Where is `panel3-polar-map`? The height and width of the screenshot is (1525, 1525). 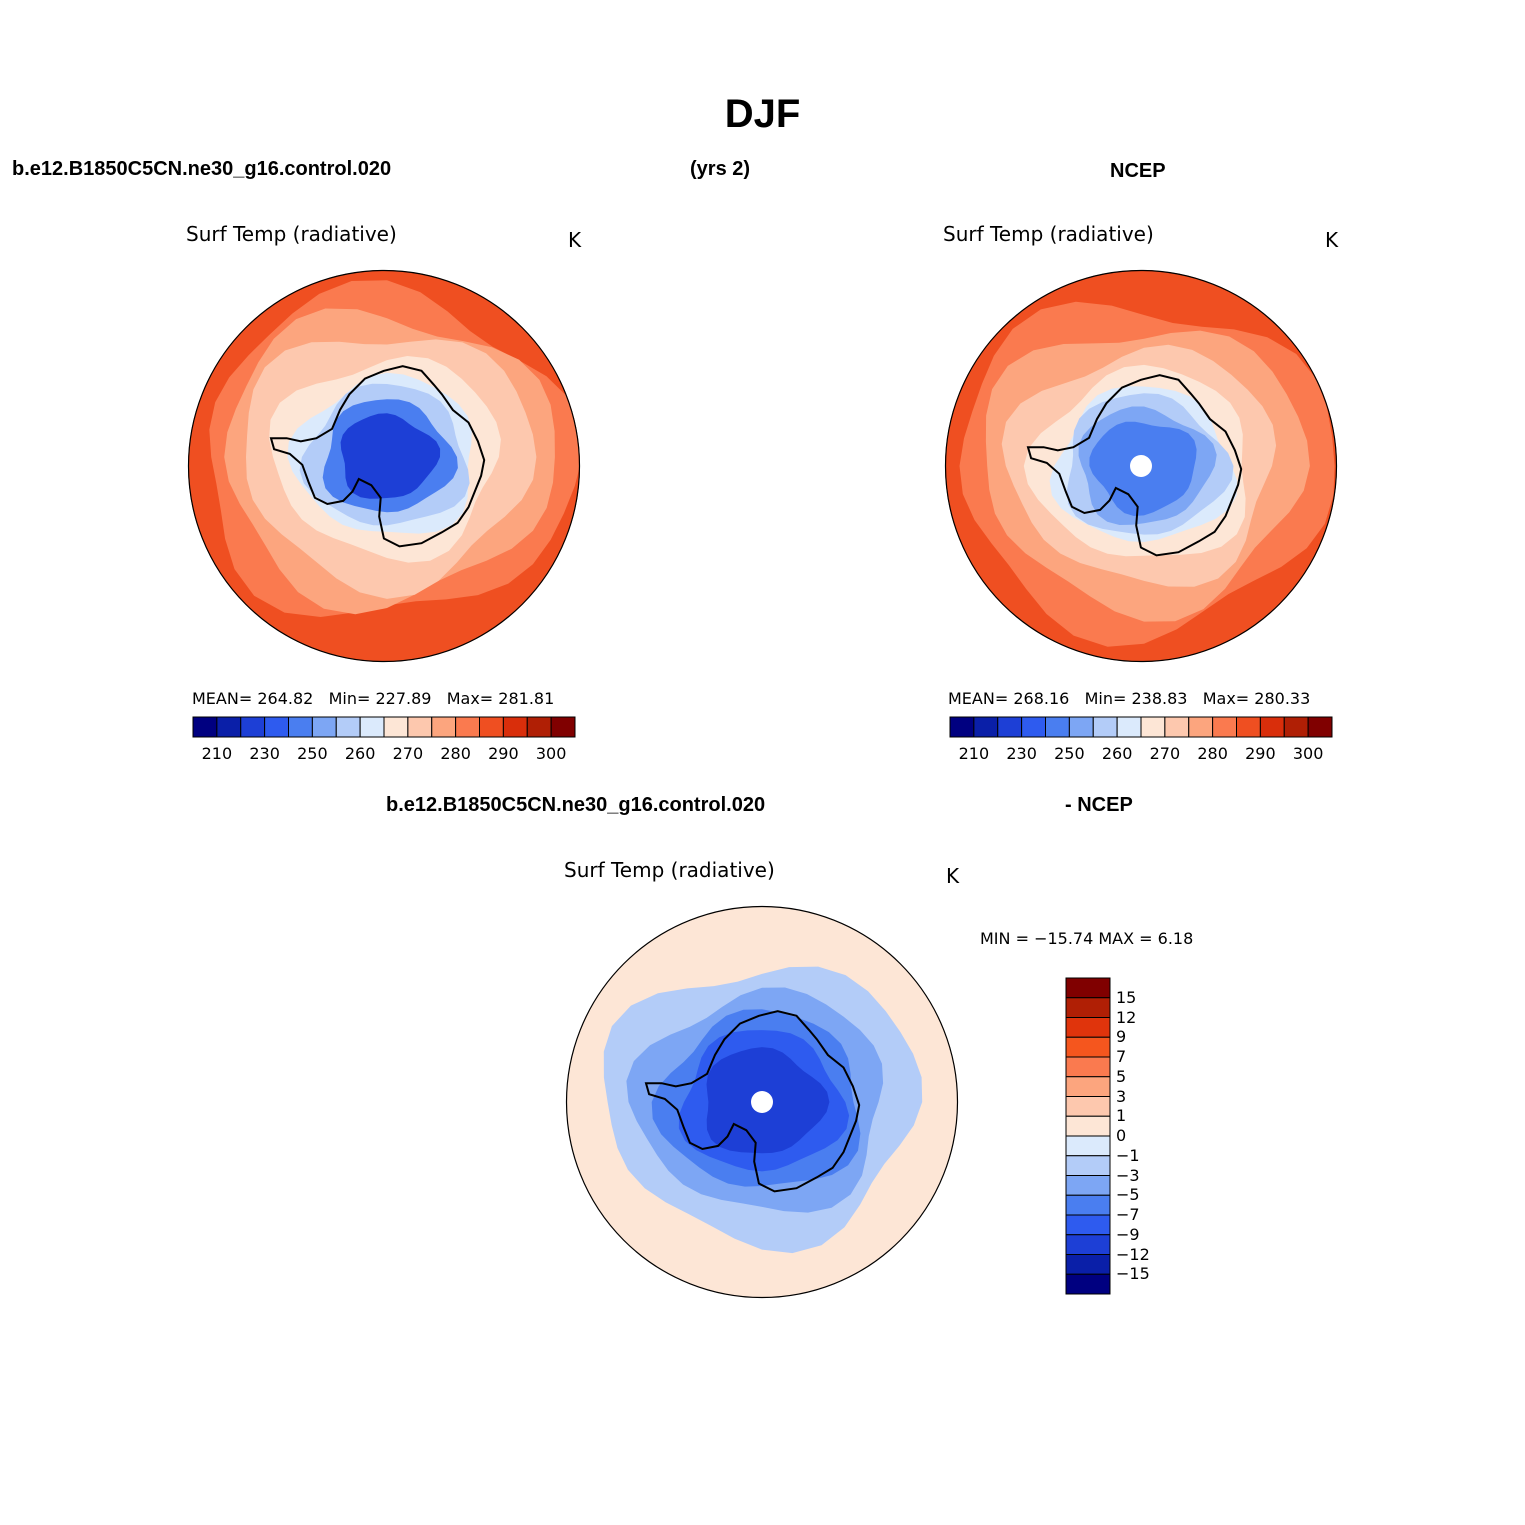
panel3-polar-map is located at coordinates (762, 1102).